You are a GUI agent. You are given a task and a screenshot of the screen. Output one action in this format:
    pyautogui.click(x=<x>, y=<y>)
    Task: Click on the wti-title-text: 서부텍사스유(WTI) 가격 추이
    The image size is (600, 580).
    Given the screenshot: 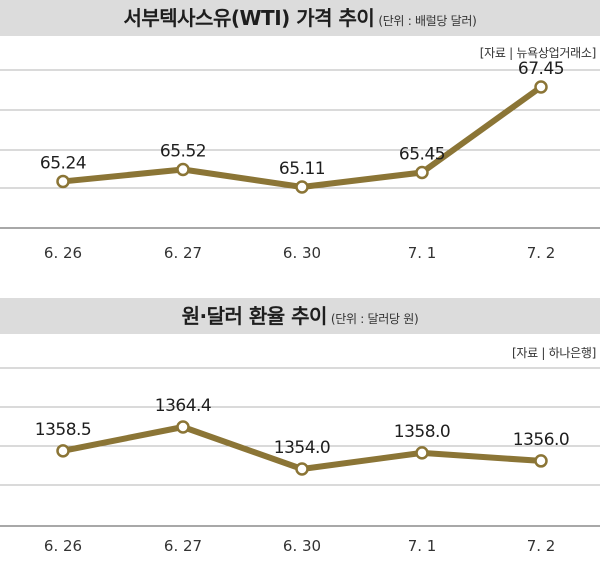 What is the action you would take?
    pyautogui.click(x=249, y=18)
    